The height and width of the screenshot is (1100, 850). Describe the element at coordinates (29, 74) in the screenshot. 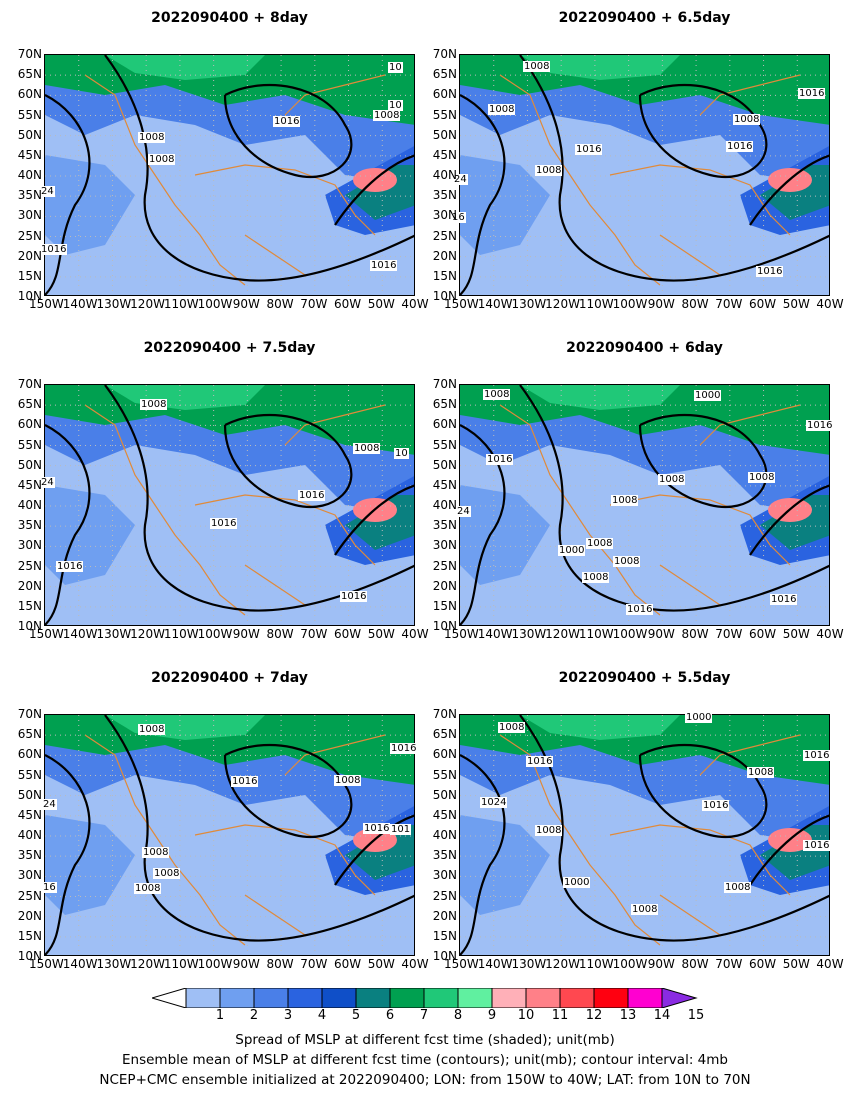

I see `lat-tick-label: 65N` at that location.